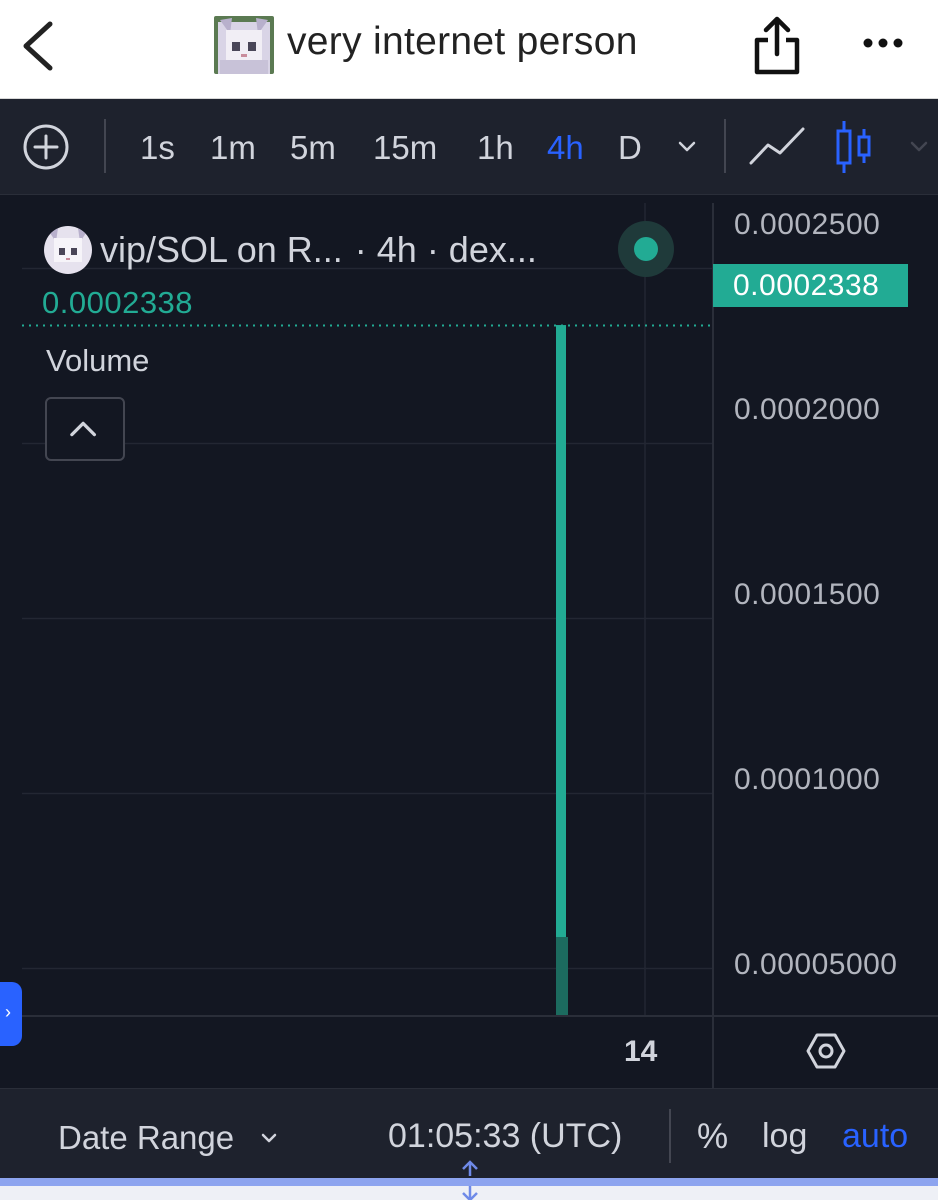 This screenshot has width=938, height=1200. Describe the element at coordinates (505, 1136) in the screenshot. I see `utc-clock: 01:05:33 (UTC)` at that location.